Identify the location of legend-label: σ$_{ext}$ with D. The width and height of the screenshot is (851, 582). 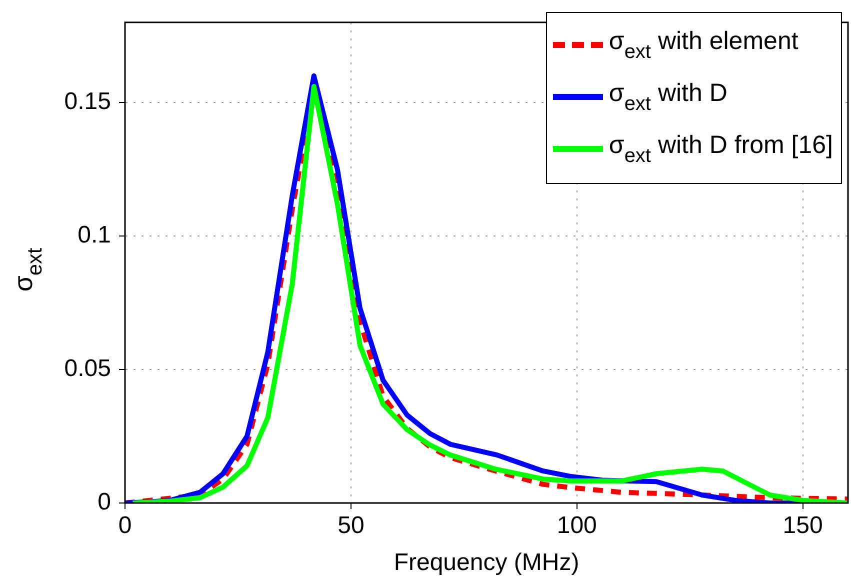
(668, 97).